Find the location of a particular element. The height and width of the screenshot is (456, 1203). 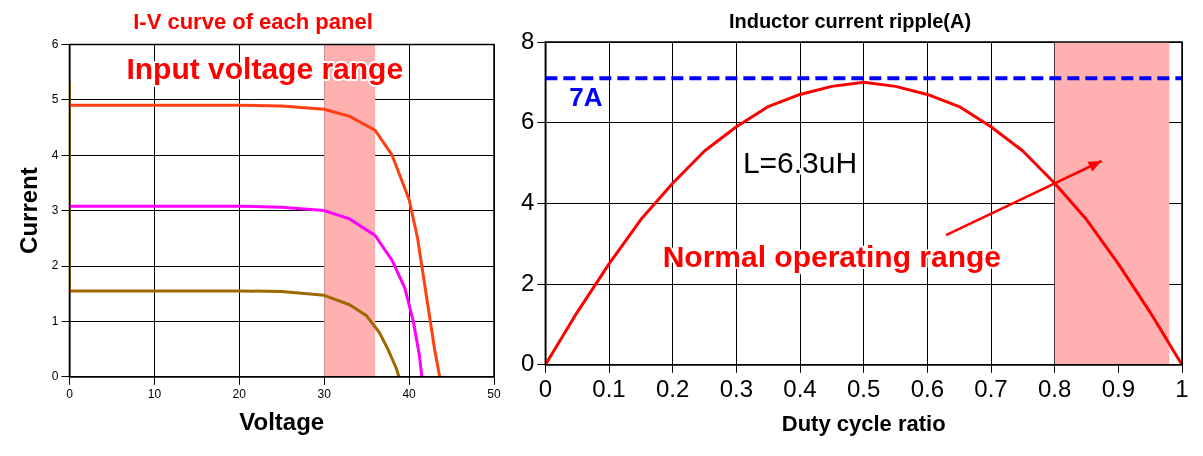

x-tick-label: 50 is located at coordinates (494, 394).